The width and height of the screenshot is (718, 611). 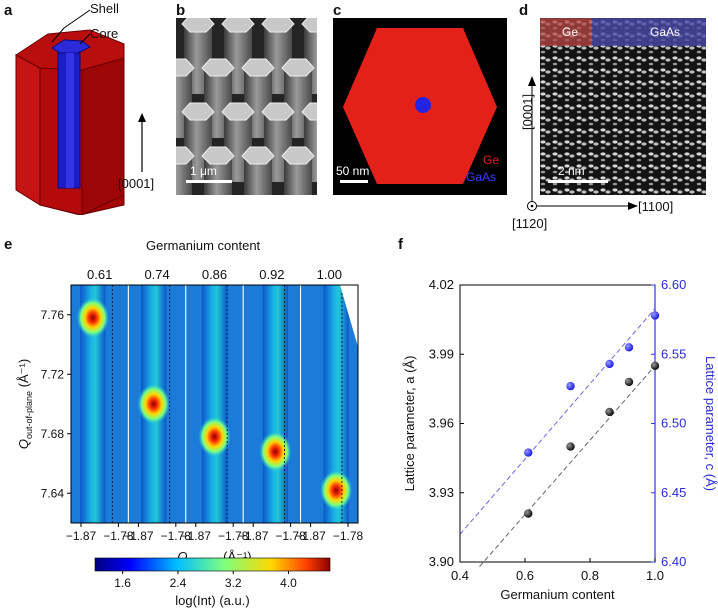 What do you see at coordinates (181, 10) in the screenshot?
I see `panel-b-label: b` at bounding box center [181, 10].